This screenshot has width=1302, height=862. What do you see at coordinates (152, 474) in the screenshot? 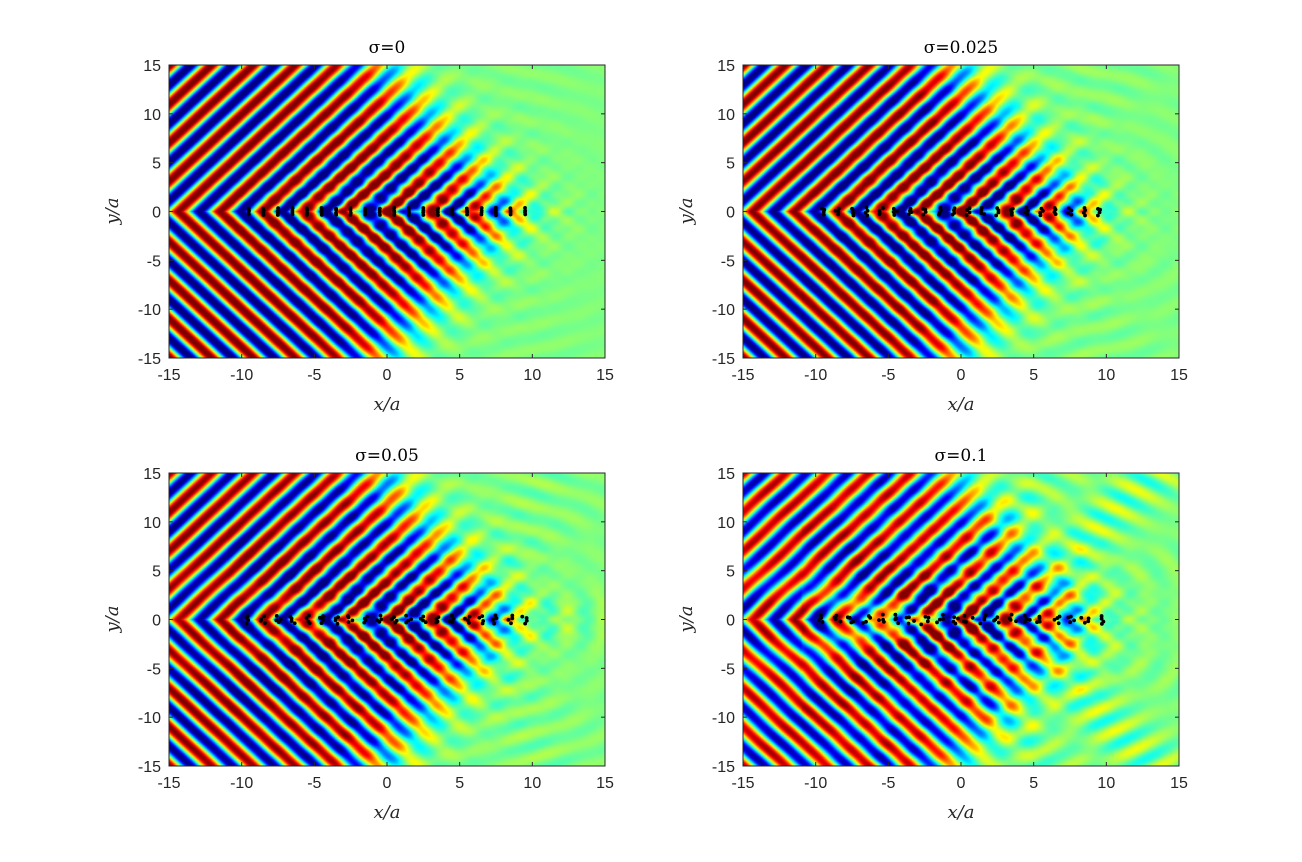
I see `y-tick-label: 15` at bounding box center [152, 474].